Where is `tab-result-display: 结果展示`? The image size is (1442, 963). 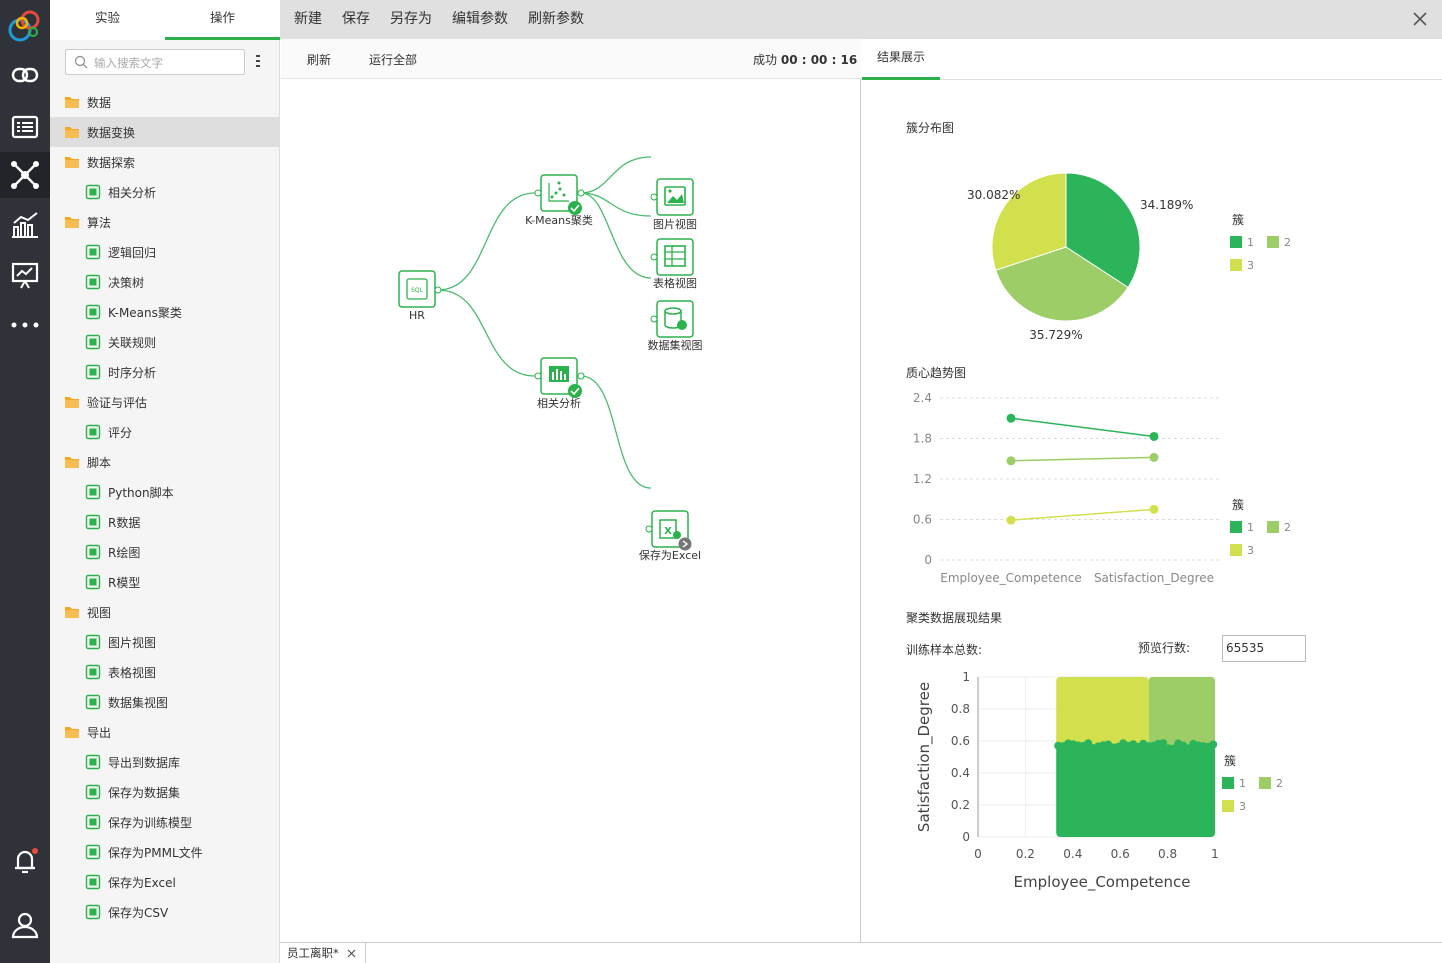
tab-result-display: 结果展示 is located at coordinates (901, 59).